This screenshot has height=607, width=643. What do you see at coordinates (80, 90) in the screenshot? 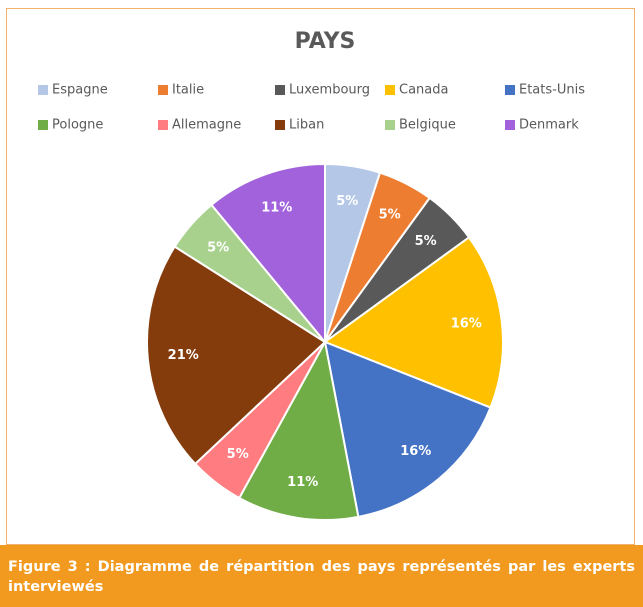
I see `legend-label: Espagne` at bounding box center [80, 90].